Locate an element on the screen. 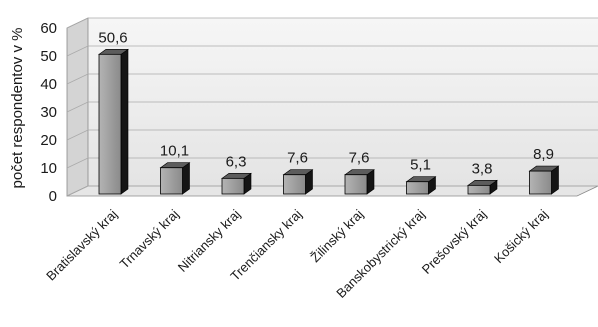  y-tick-label: 0 is located at coordinates (53, 196).